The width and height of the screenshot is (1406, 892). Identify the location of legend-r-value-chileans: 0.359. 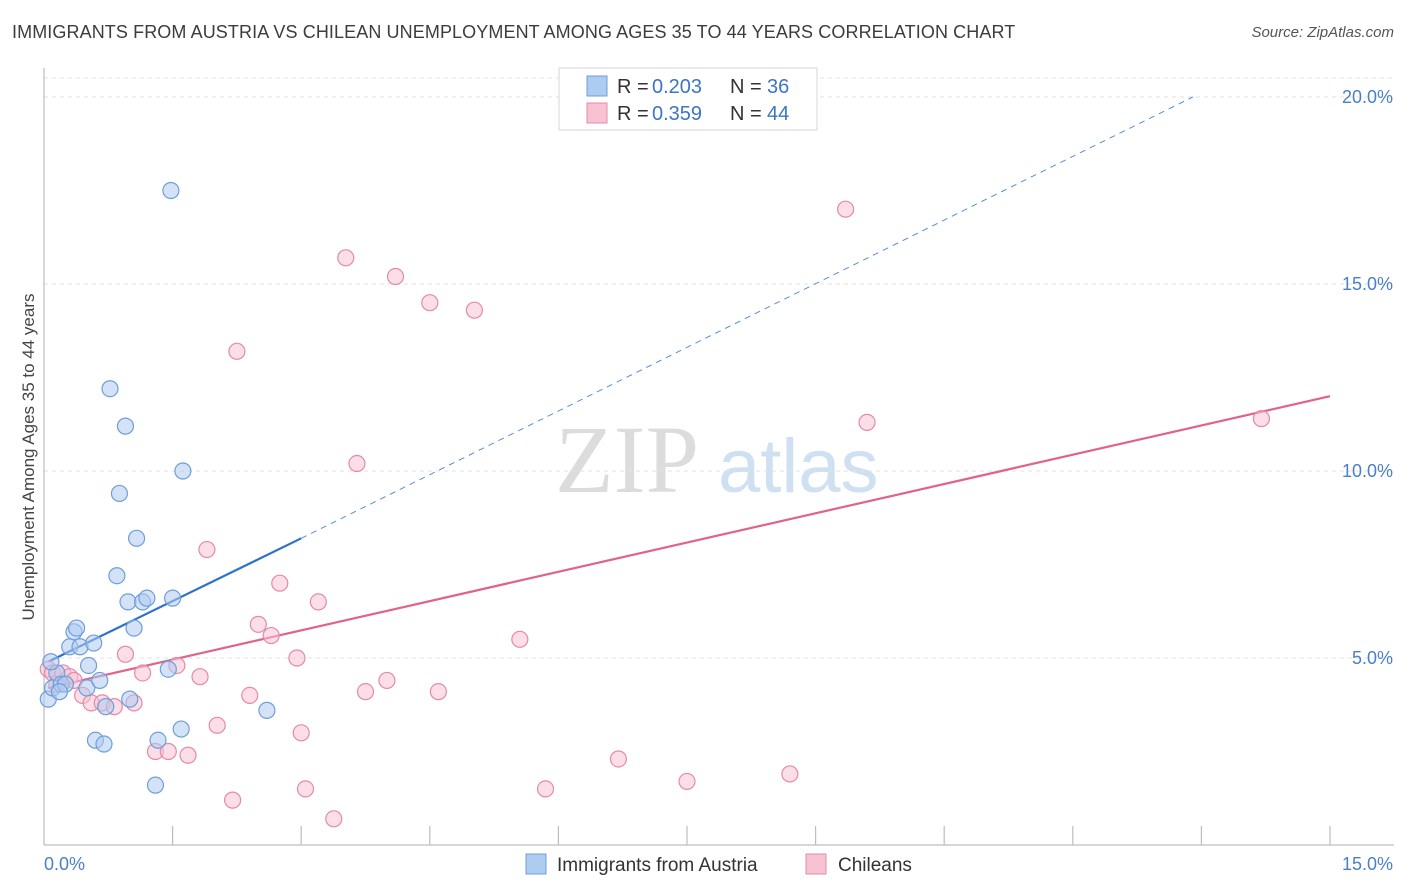
(677, 114).